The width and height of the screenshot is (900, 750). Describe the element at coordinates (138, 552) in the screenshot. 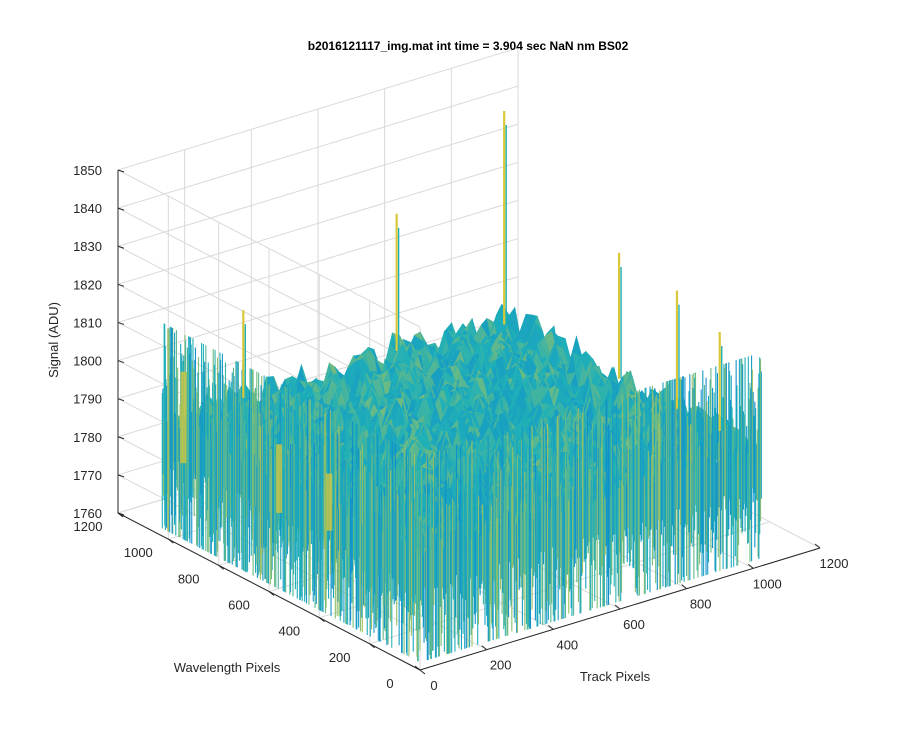

I see `y-tick-label: 1000` at that location.